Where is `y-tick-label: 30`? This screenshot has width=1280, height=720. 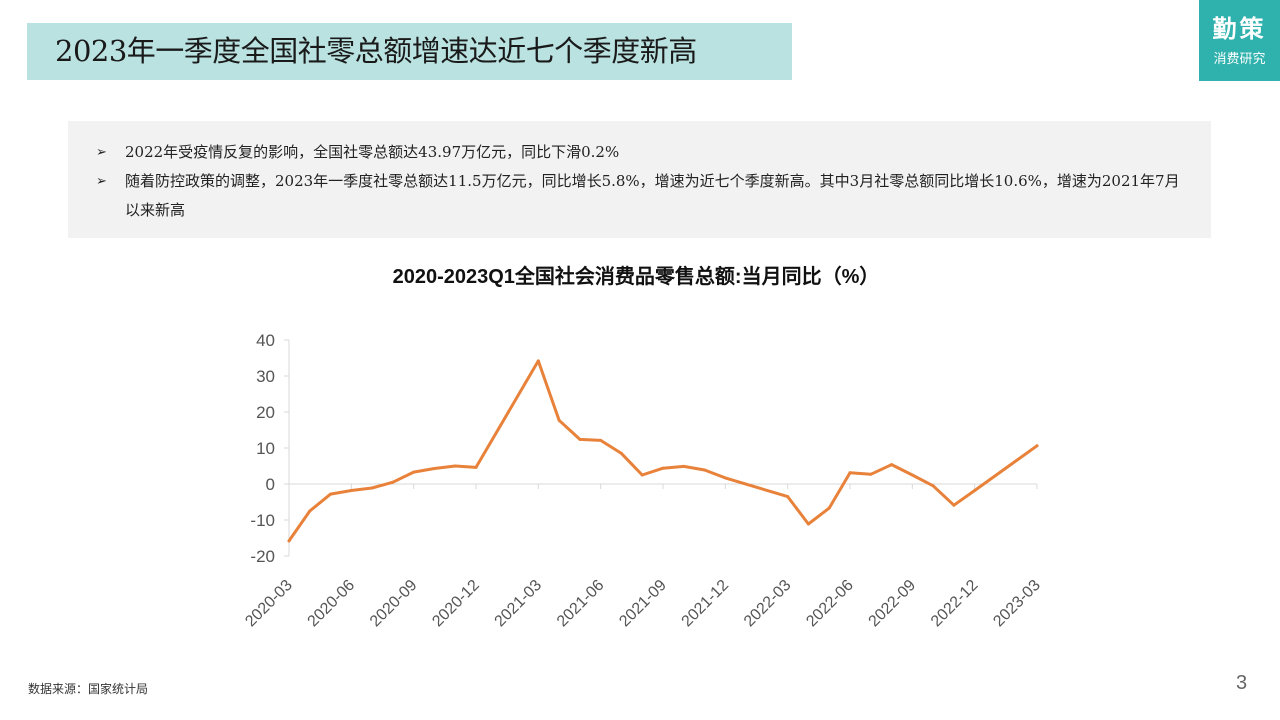 y-tick-label: 30 is located at coordinates (265, 376).